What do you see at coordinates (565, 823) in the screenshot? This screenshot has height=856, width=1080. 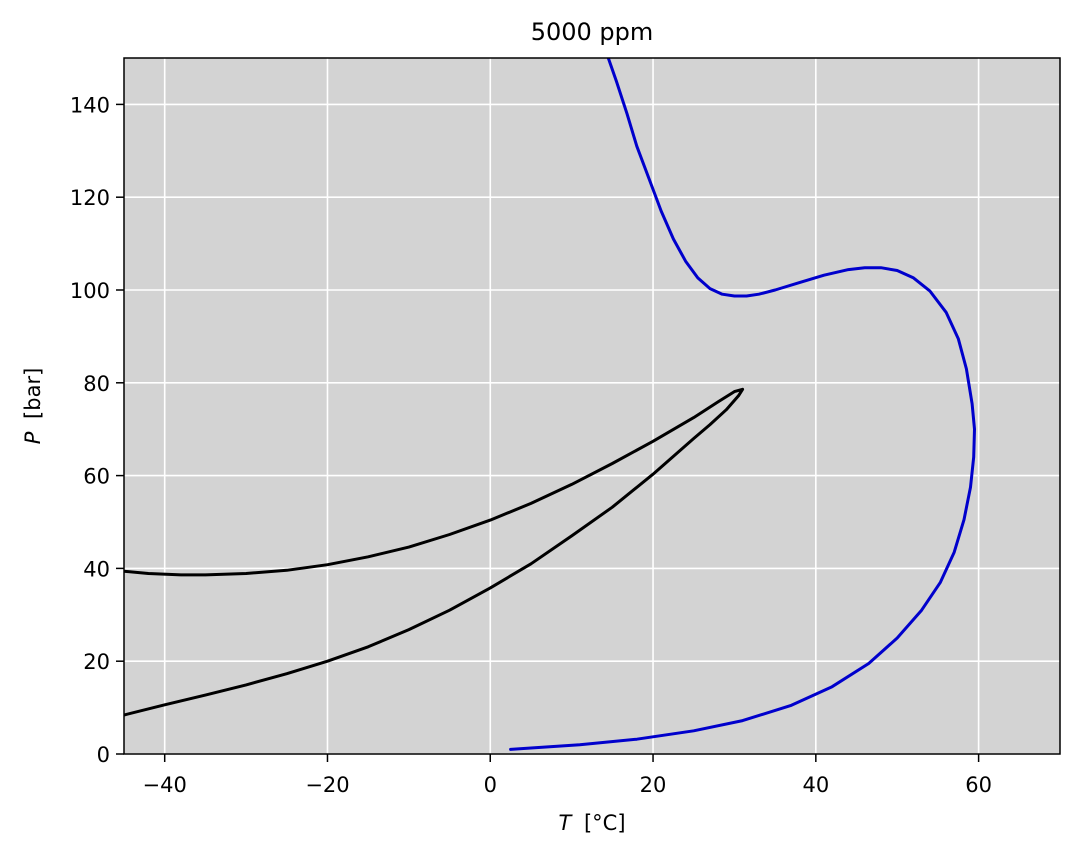 I see `x-axis-symbol: T` at bounding box center [565, 823].